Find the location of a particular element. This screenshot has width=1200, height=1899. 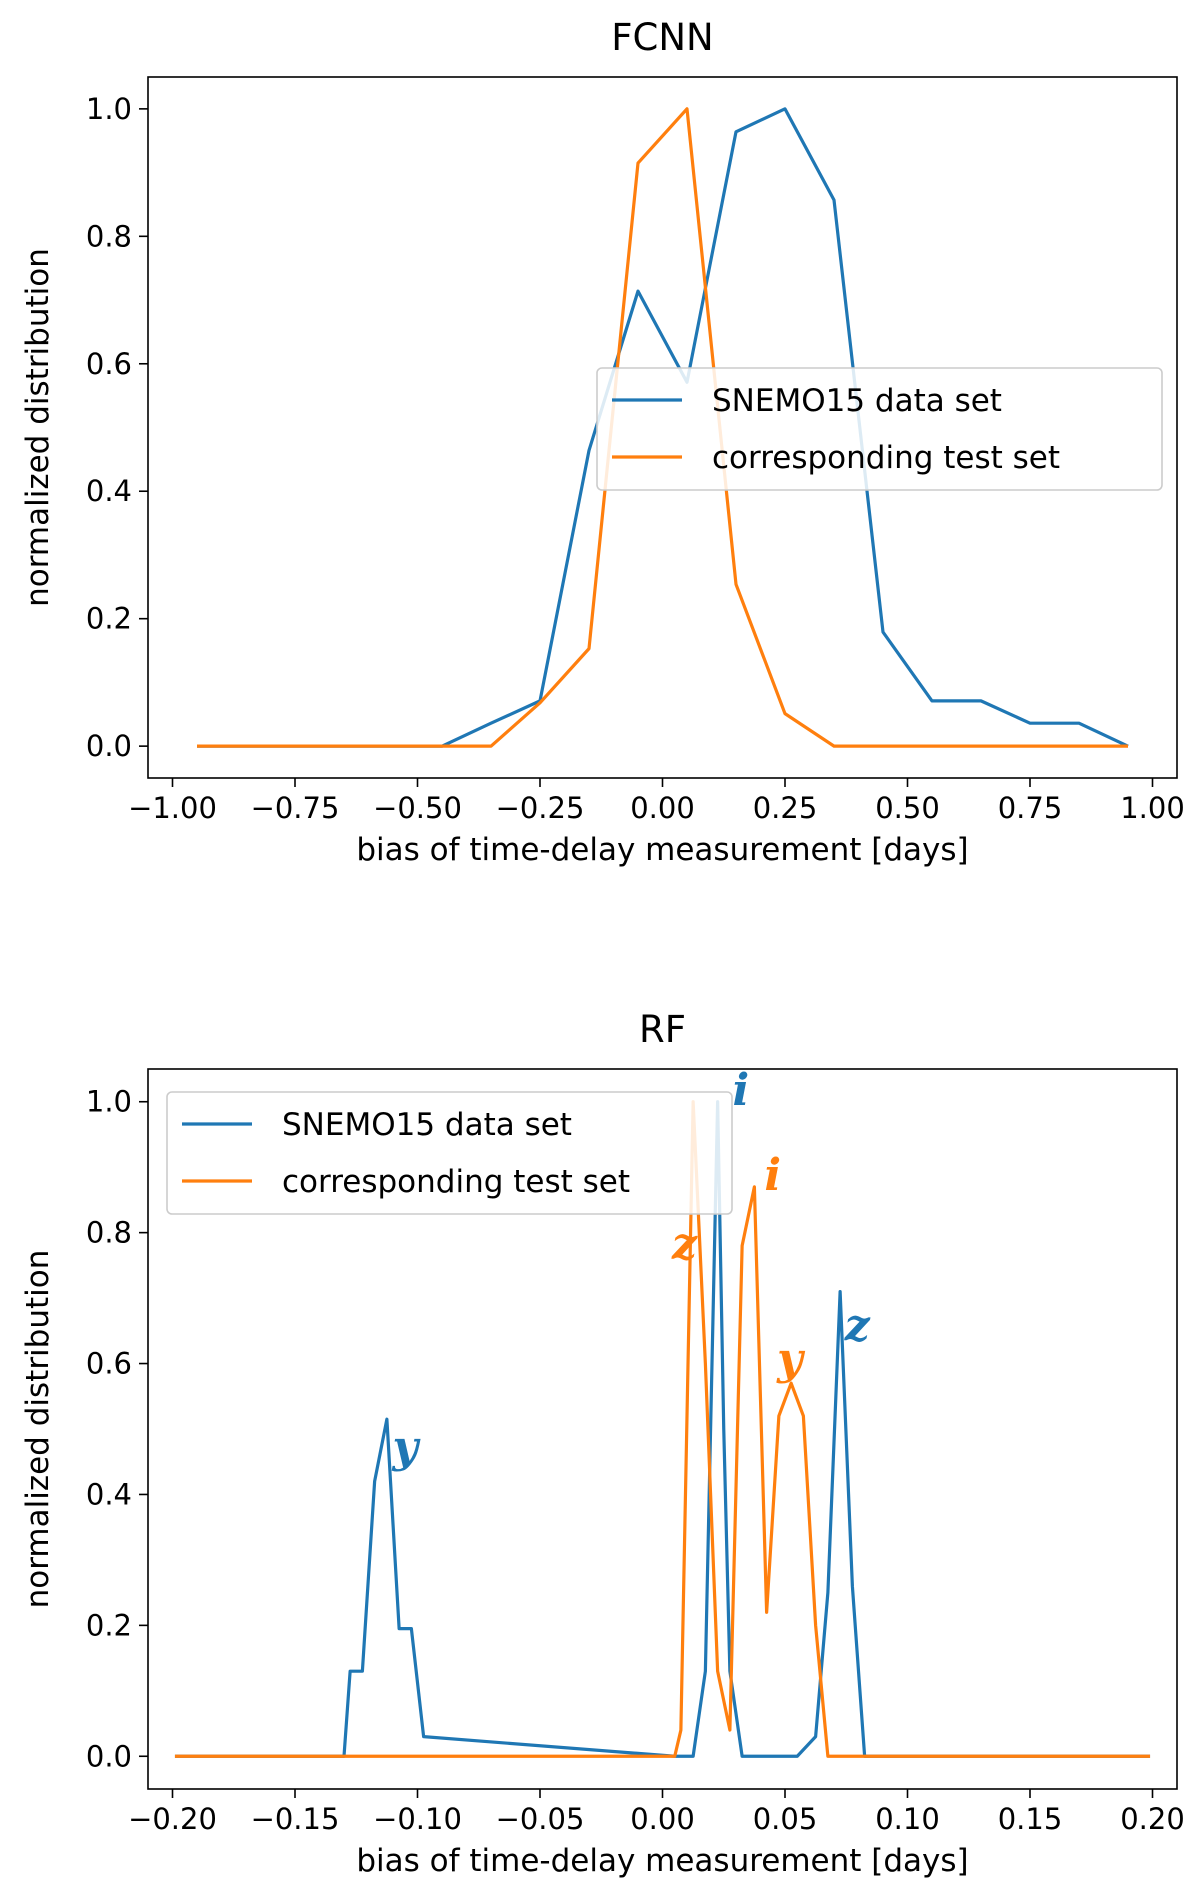

x-tick-label: 0.10 is located at coordinates (907, 1819).